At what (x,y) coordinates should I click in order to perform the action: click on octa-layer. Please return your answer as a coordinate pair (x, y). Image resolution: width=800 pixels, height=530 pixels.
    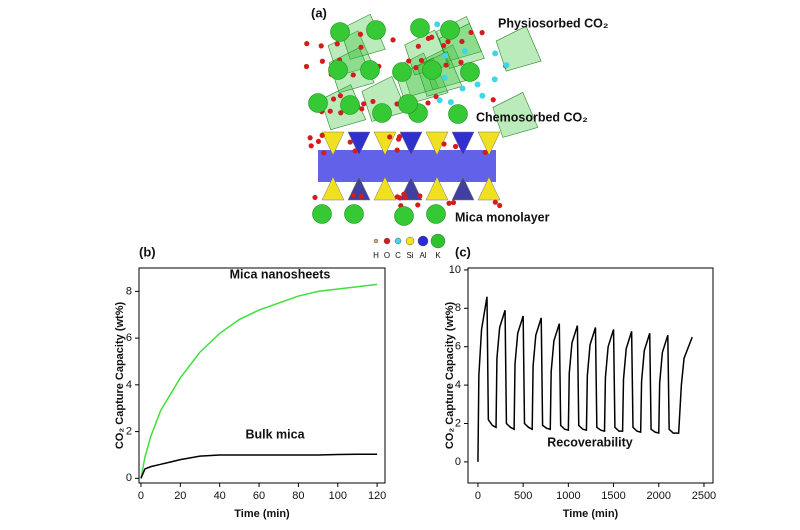
    Looking at the image, I should click on (407, 166).